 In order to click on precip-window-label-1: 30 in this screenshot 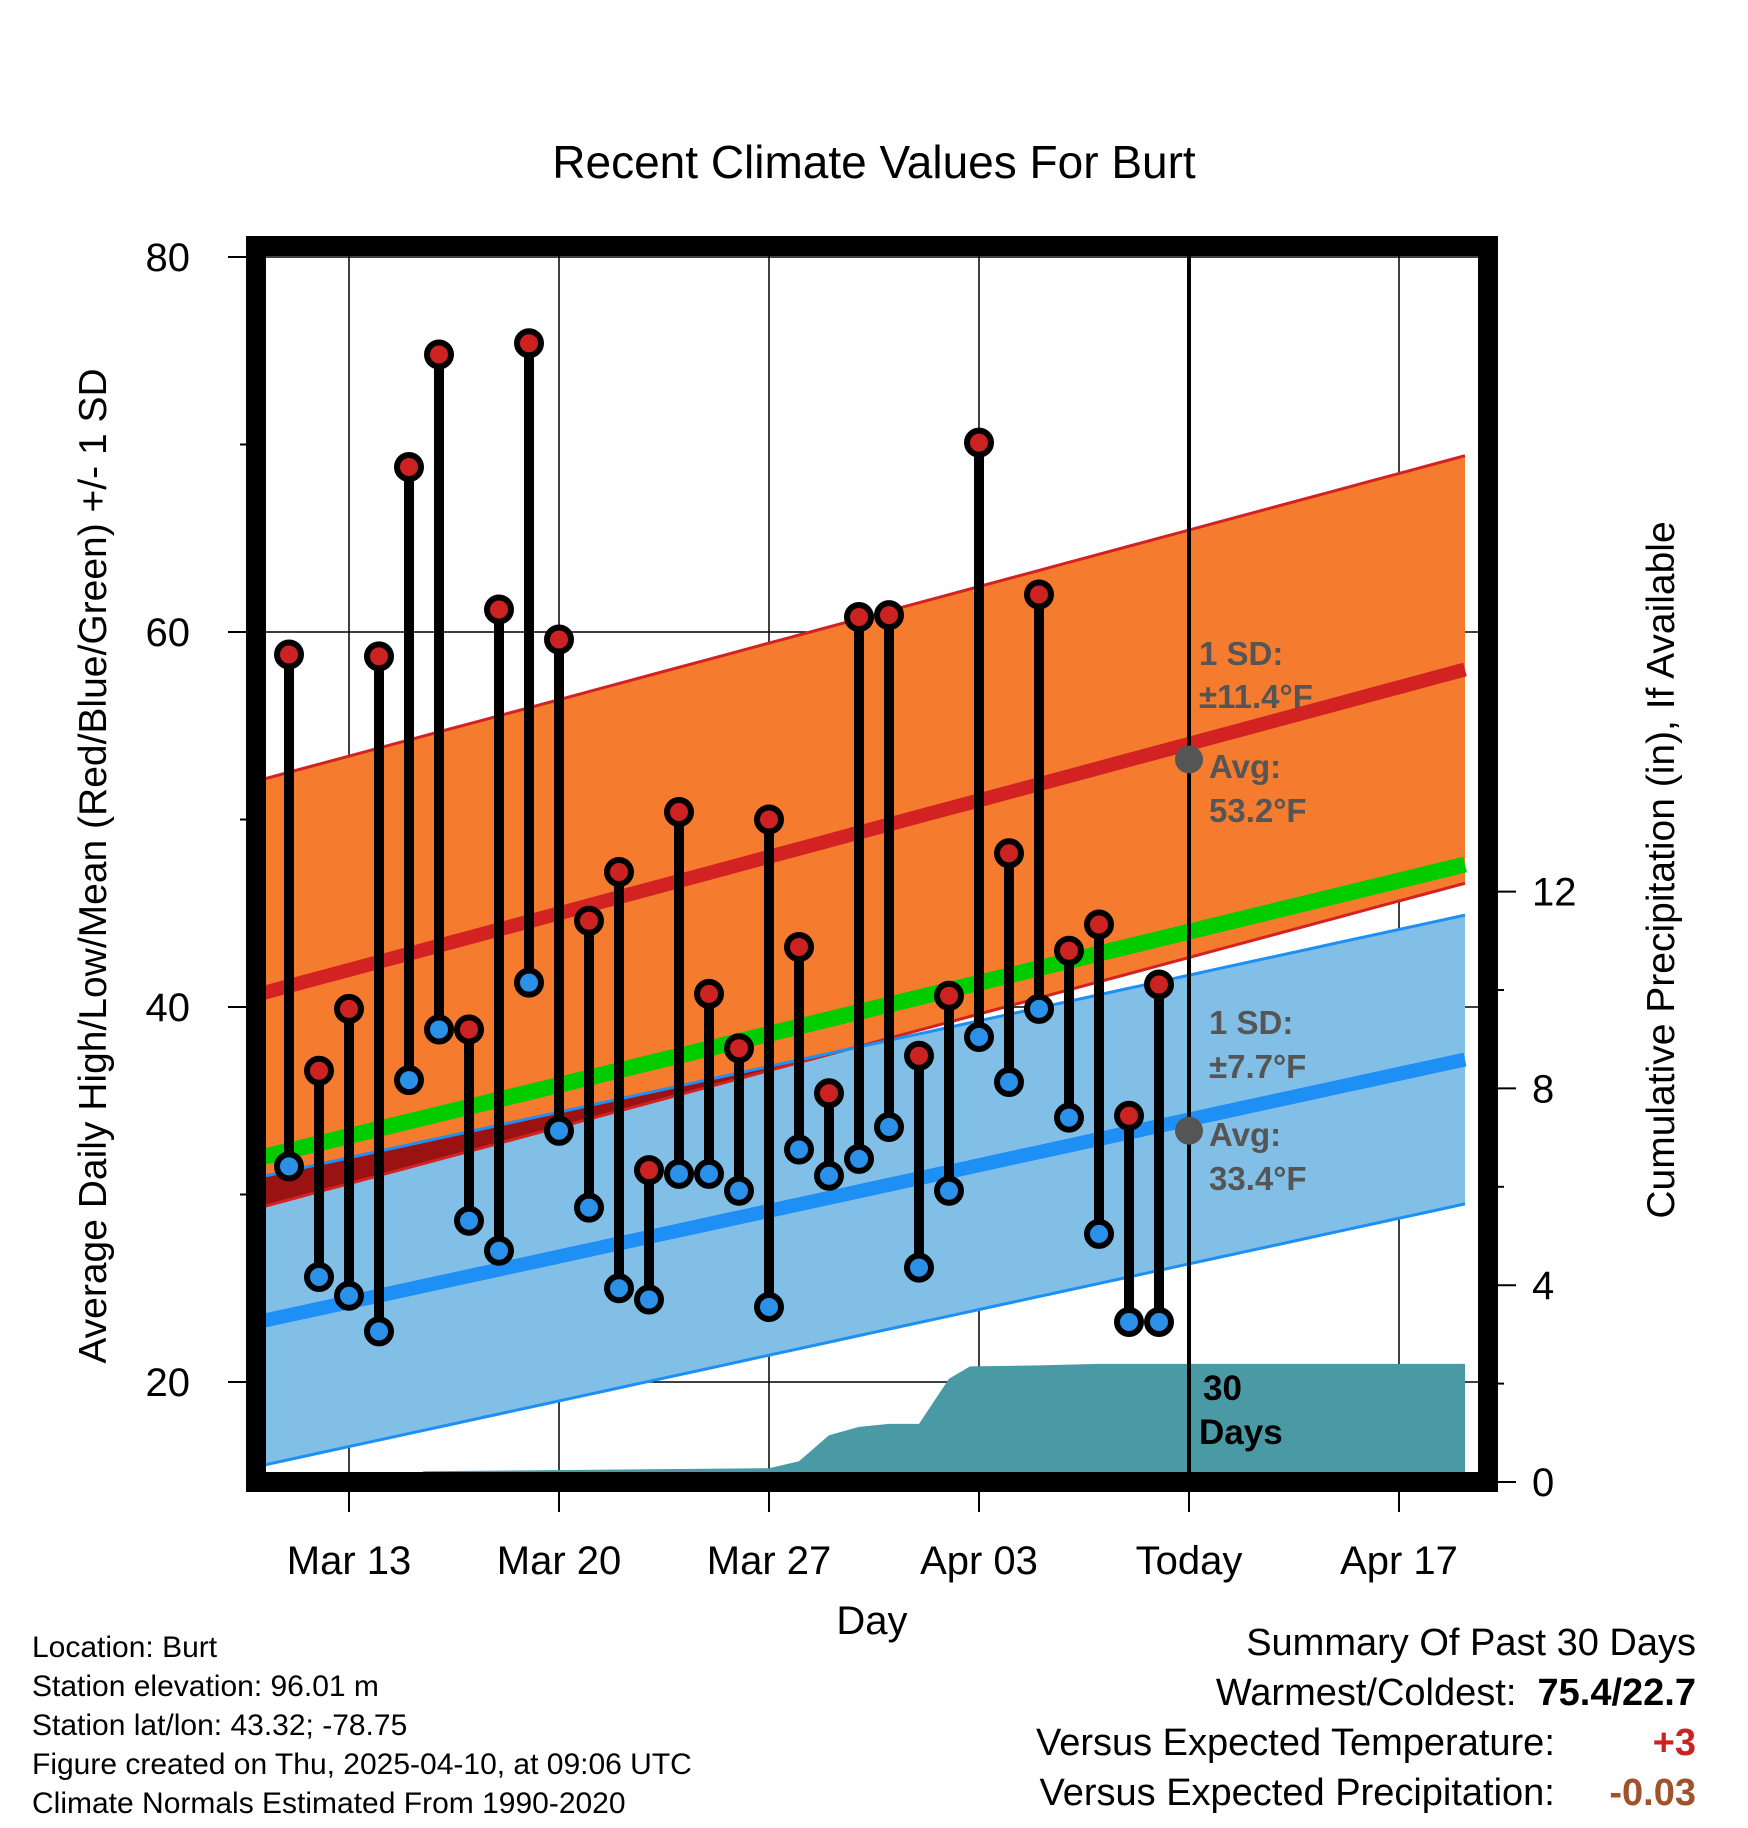, I will do `click(1222, 1388)`.